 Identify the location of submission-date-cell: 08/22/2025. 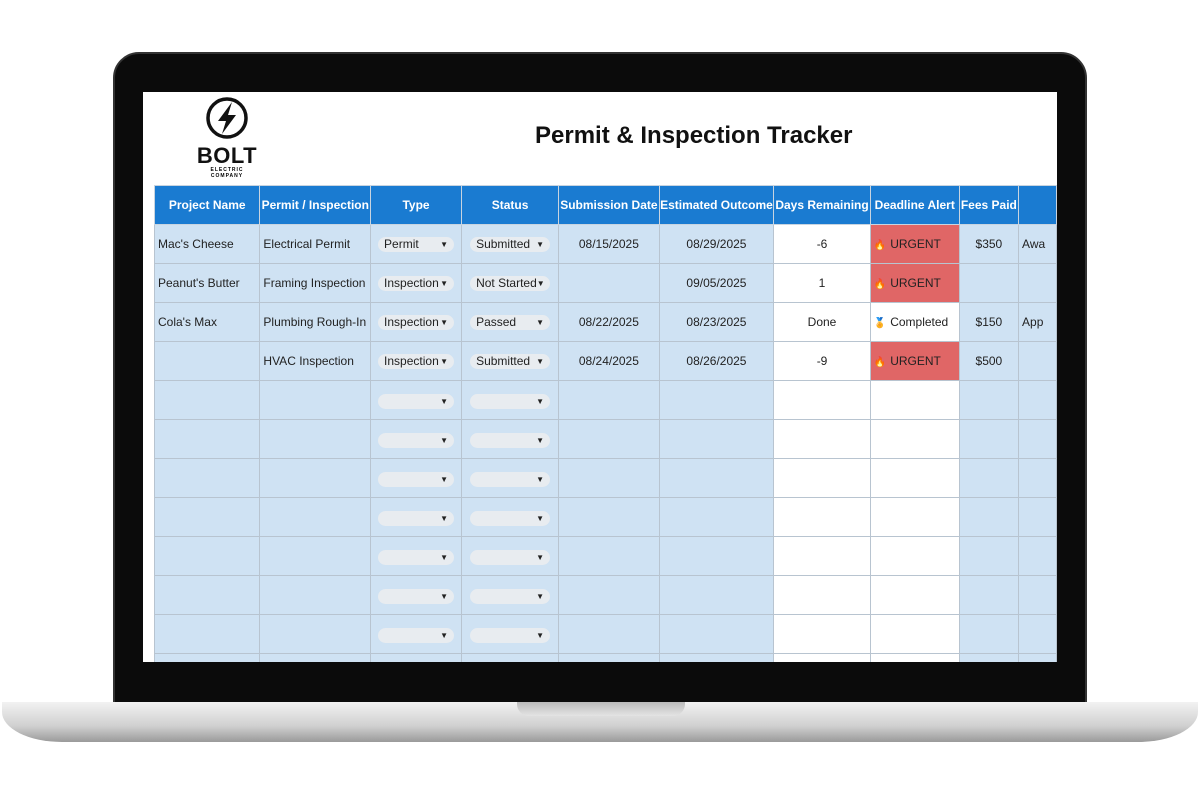
(609, 322).